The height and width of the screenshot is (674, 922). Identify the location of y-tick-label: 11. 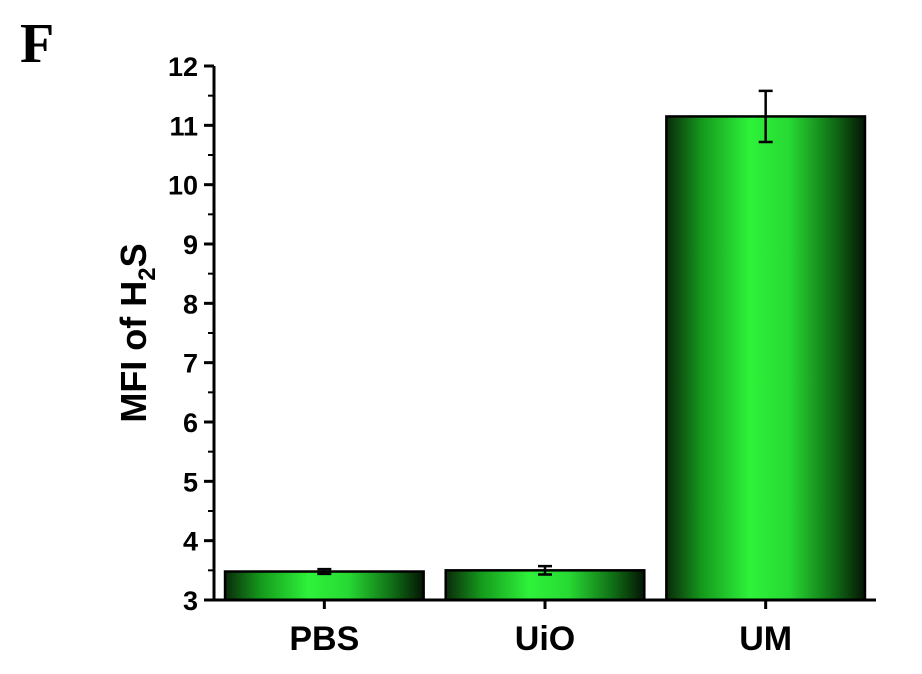
(183, 126).